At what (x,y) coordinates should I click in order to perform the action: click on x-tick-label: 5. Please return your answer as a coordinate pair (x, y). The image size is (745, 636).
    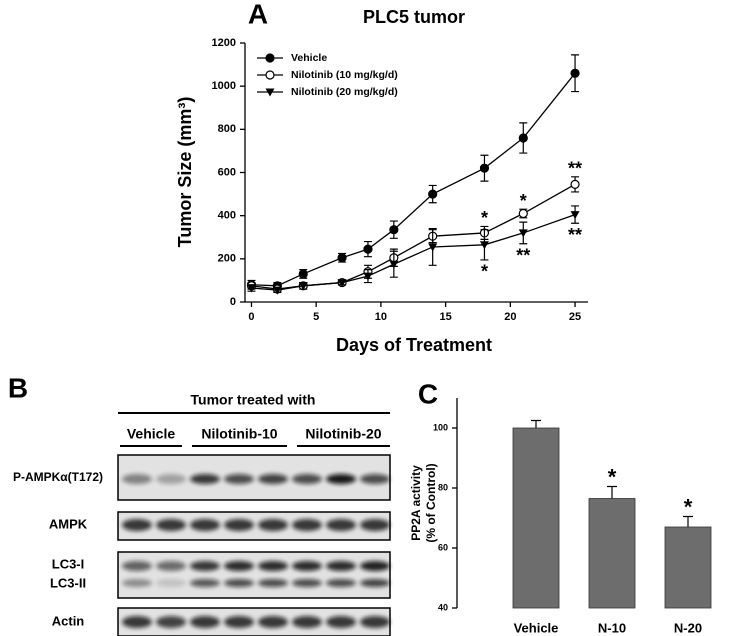
    Looking at the image, I should click on (316, 317).